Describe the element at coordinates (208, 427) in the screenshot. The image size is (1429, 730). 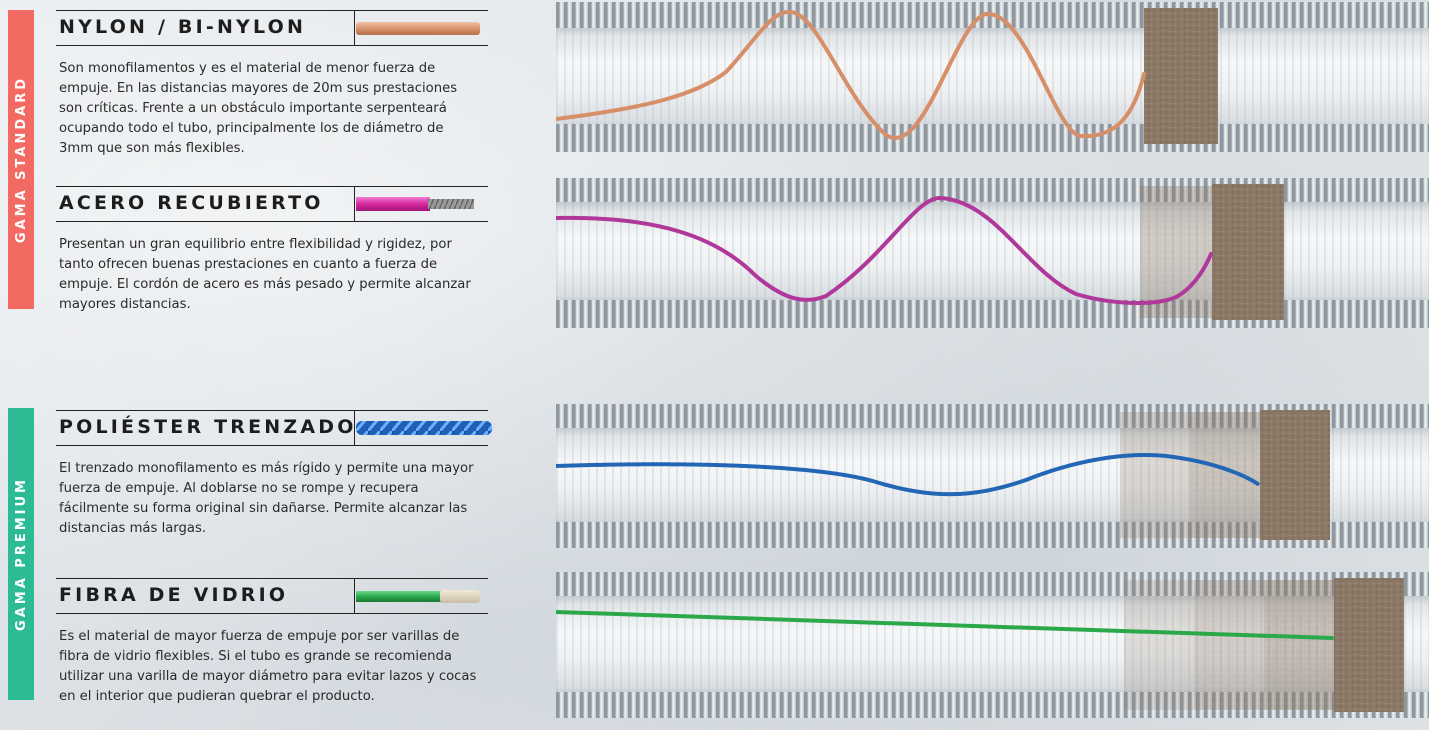
I see `section-title: POLIÉSTER TRENZADO` at that location.